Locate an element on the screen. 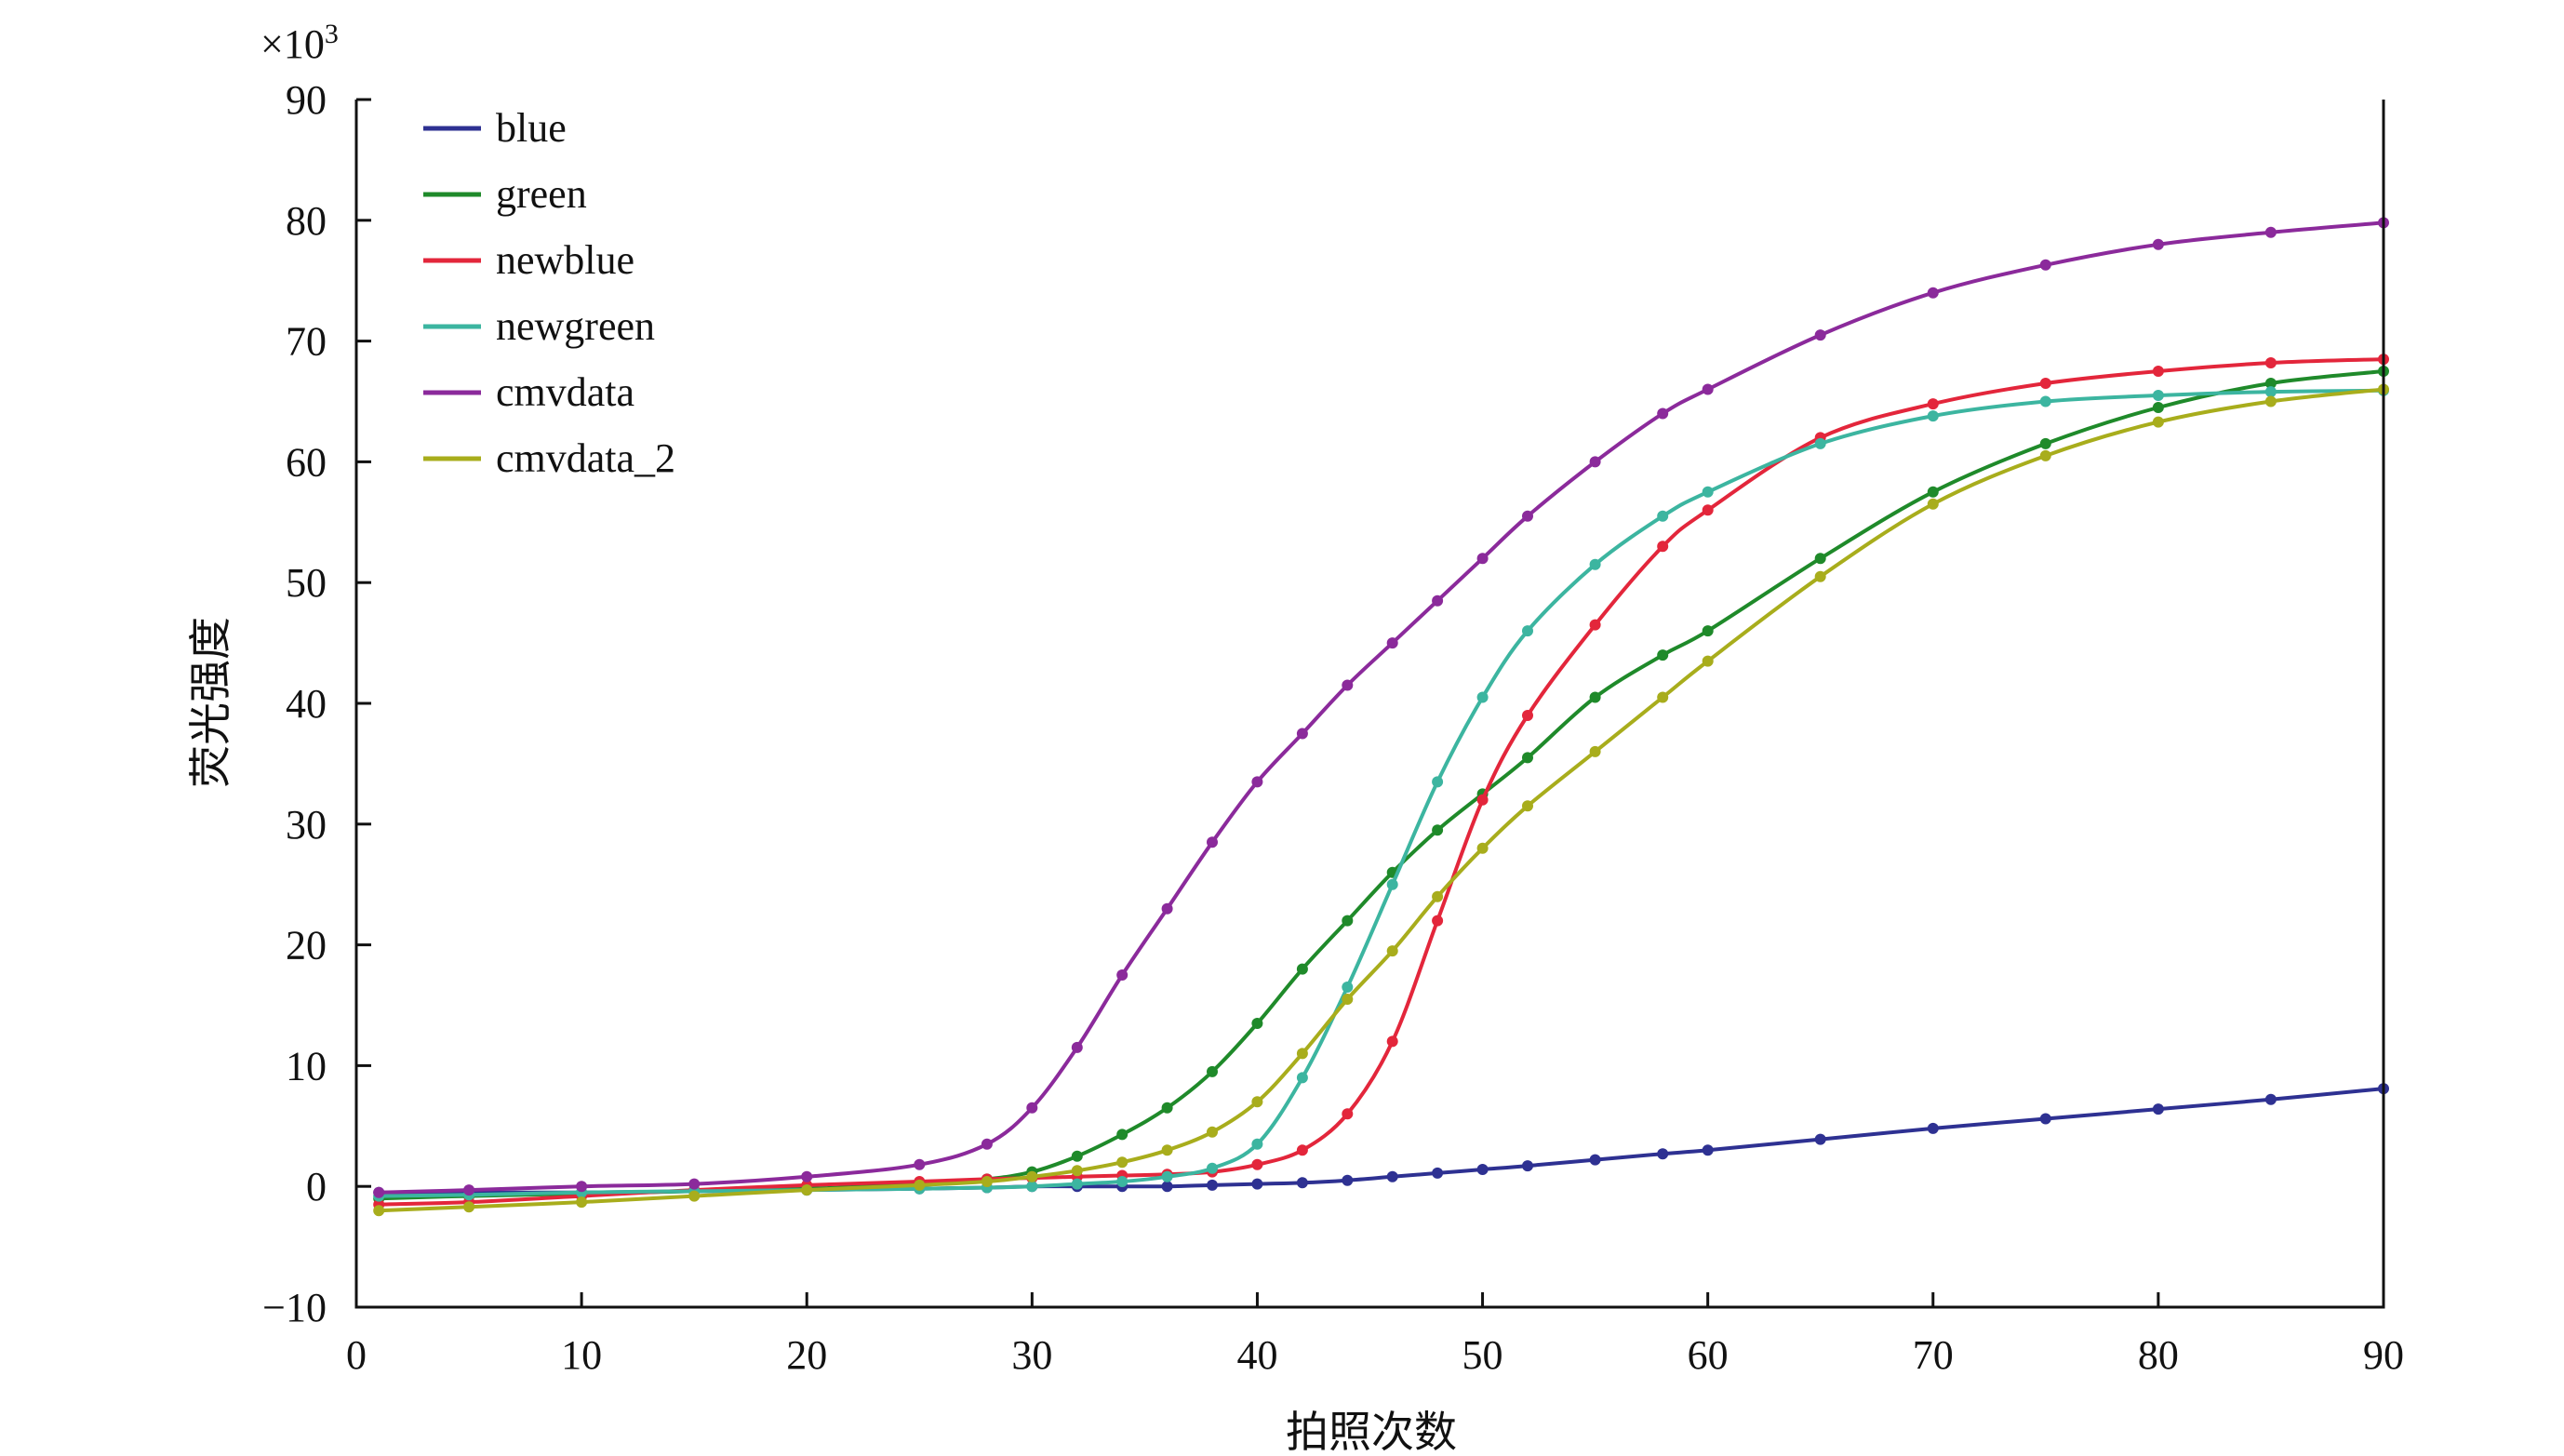  x-tick-label: 90 is located at coordinates (2383, 1355).